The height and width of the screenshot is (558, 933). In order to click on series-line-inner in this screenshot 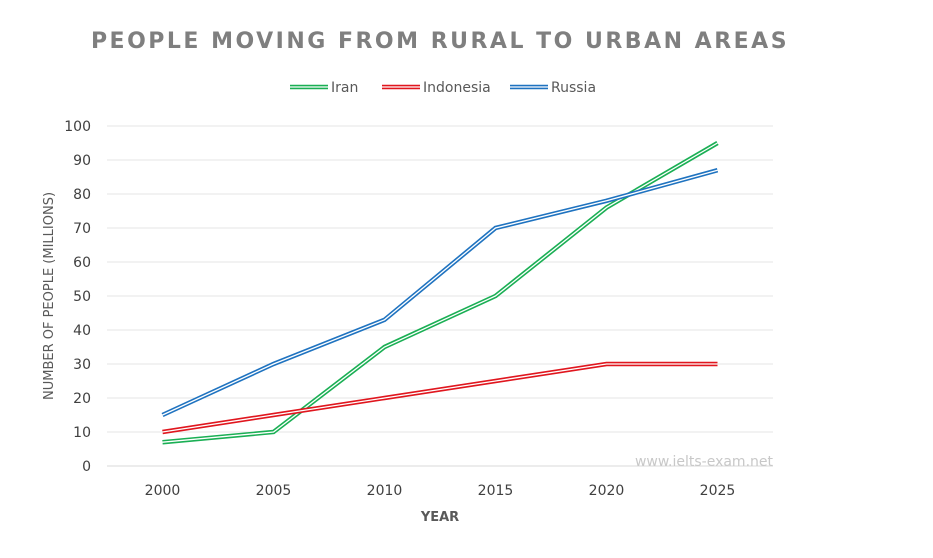, I will do `click(440, 398)`.